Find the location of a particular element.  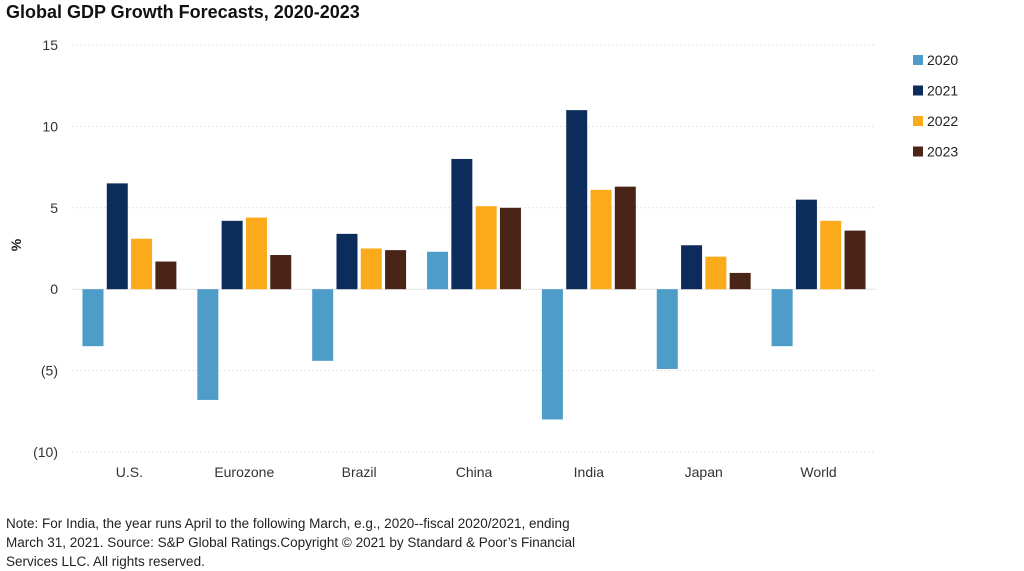

x-category-label: U.S. is located at coordinates (129, 472).